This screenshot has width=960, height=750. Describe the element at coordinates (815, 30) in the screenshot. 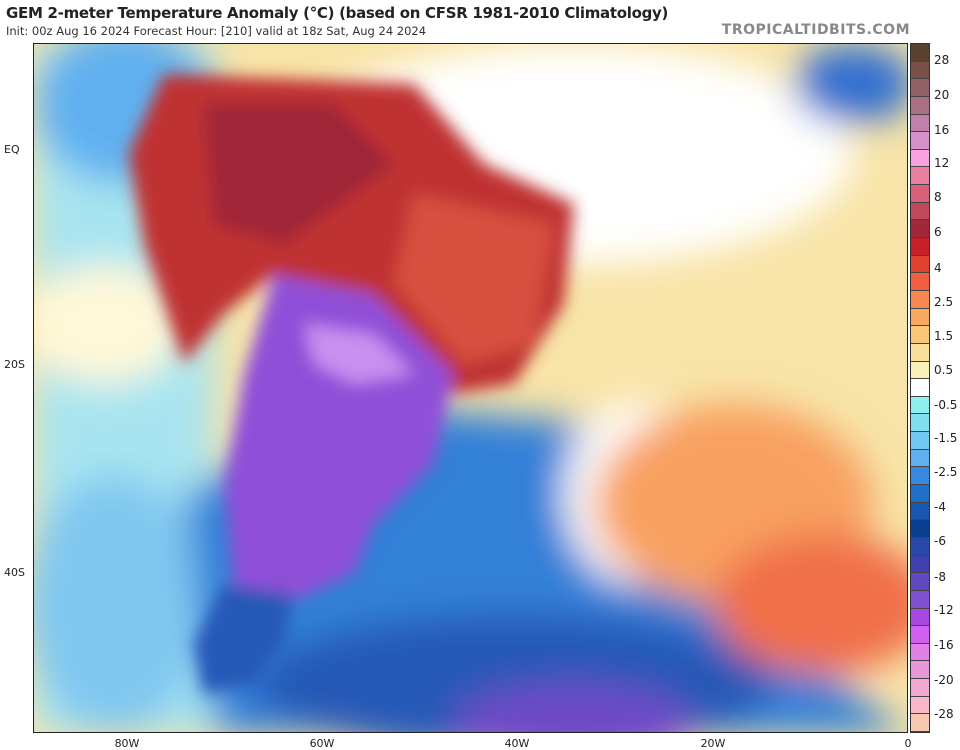

I see `brand-watermark: TROPICALTIDBITS.COM` at that location.